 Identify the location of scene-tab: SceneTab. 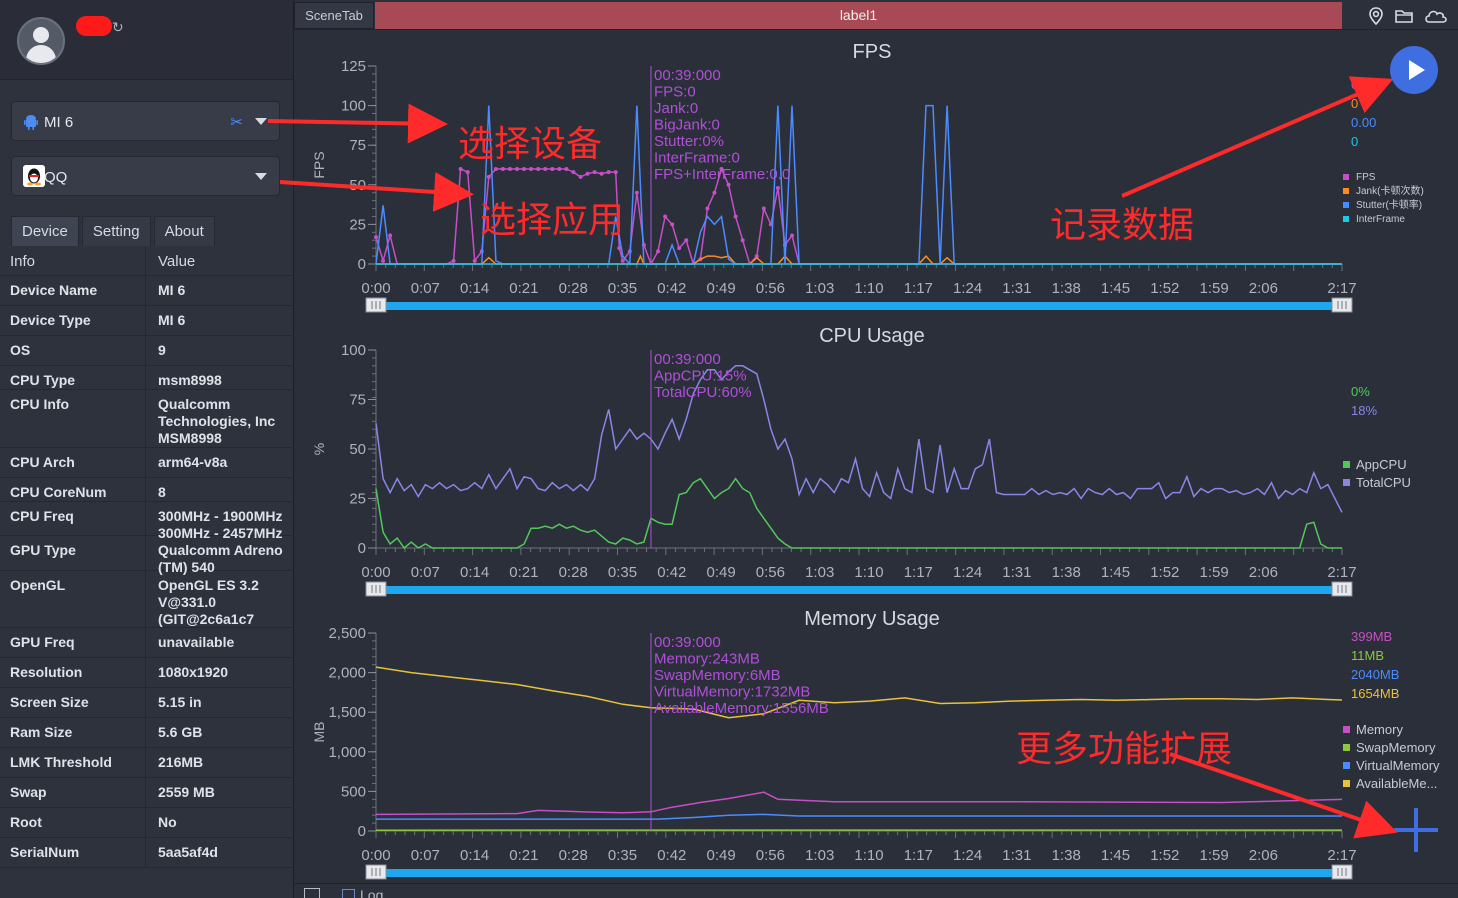
(334, 15).